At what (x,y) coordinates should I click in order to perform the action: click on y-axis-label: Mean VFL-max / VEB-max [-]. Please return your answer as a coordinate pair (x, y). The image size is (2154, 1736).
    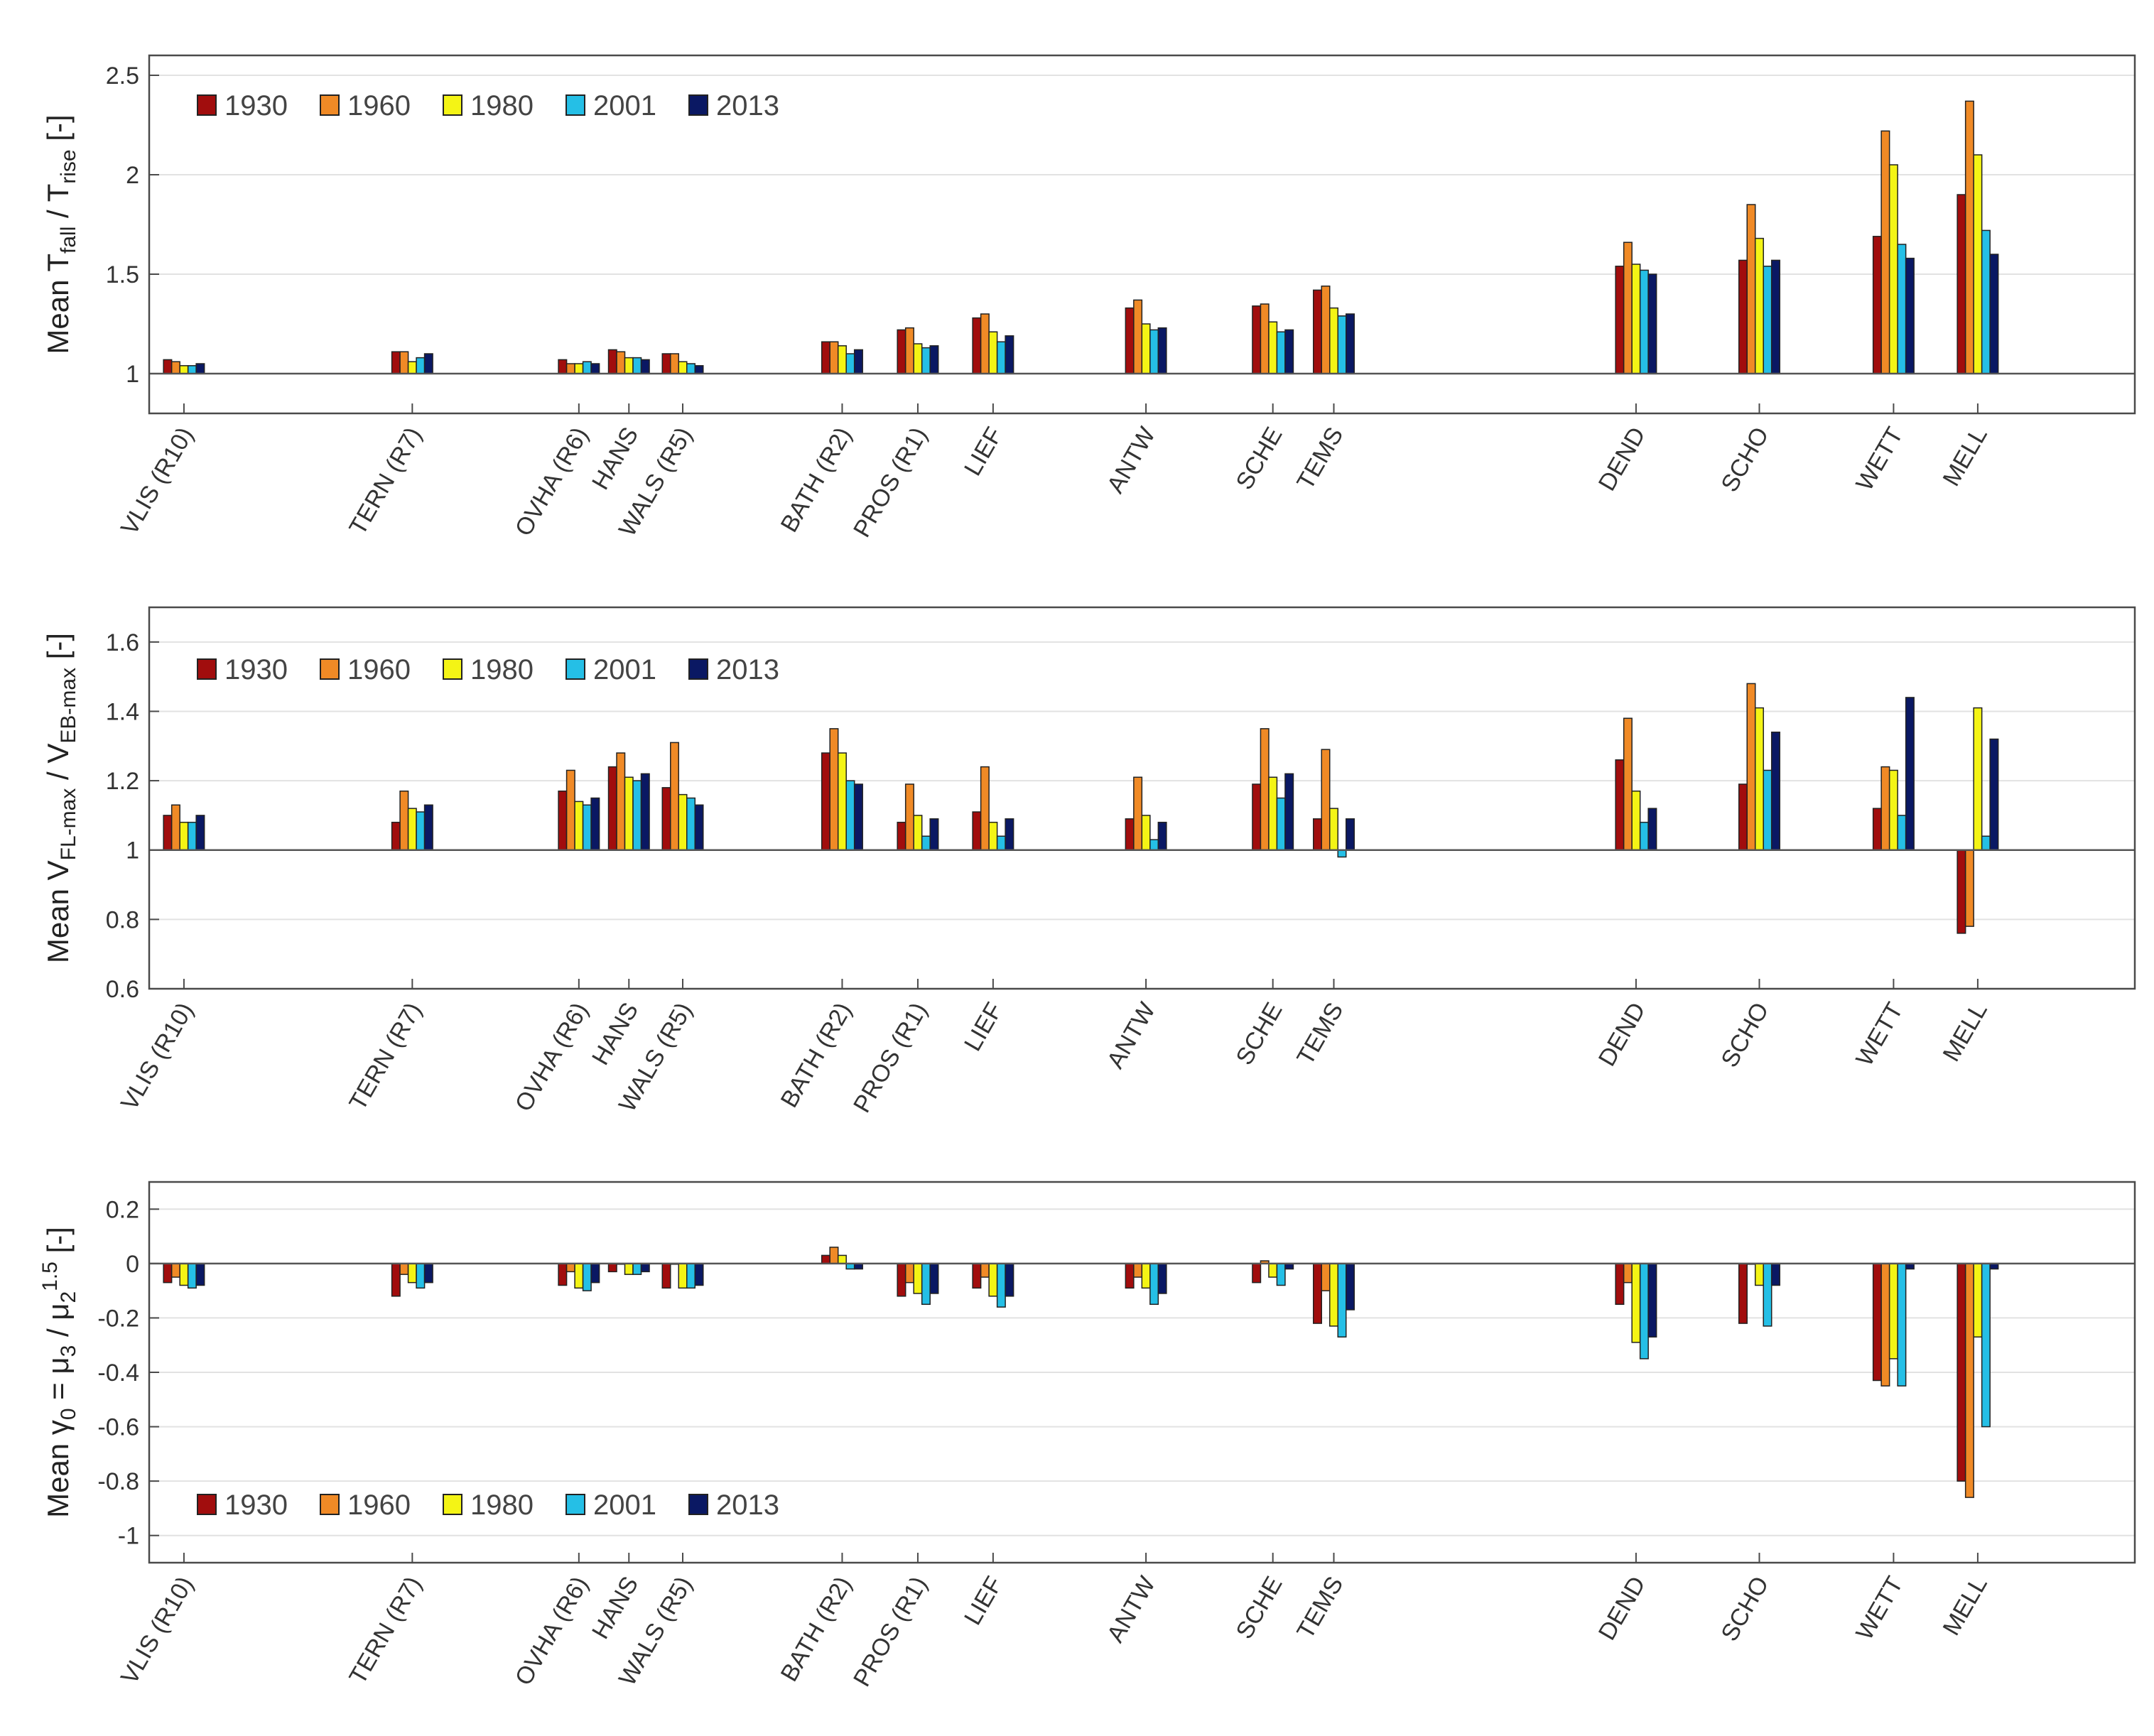
    Looking at the image, I should click on (60, 798).